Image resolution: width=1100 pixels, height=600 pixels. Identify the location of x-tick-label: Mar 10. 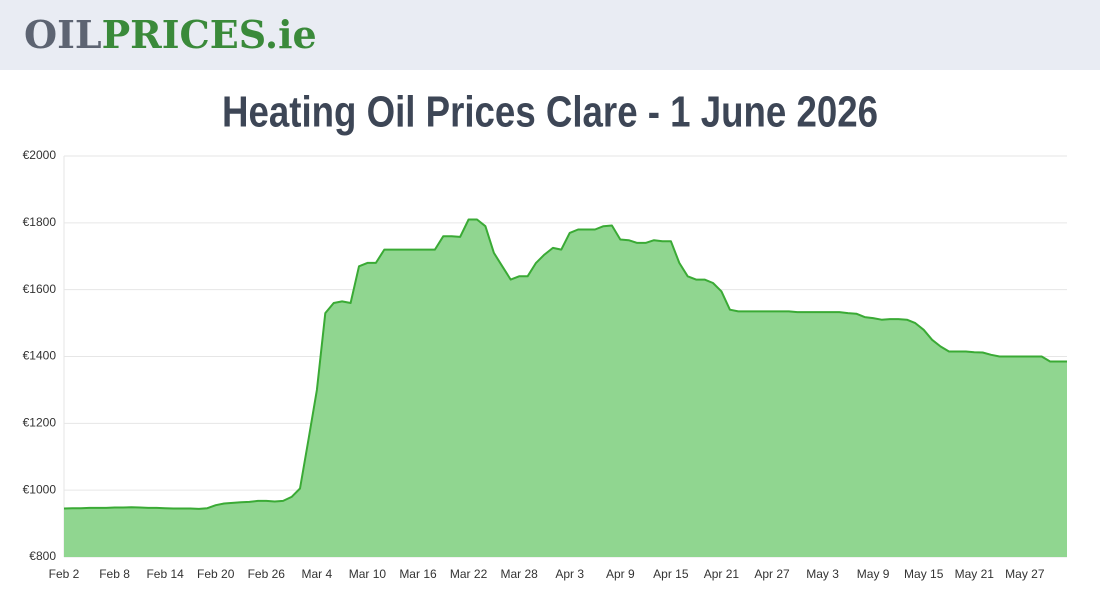
(368, 574).